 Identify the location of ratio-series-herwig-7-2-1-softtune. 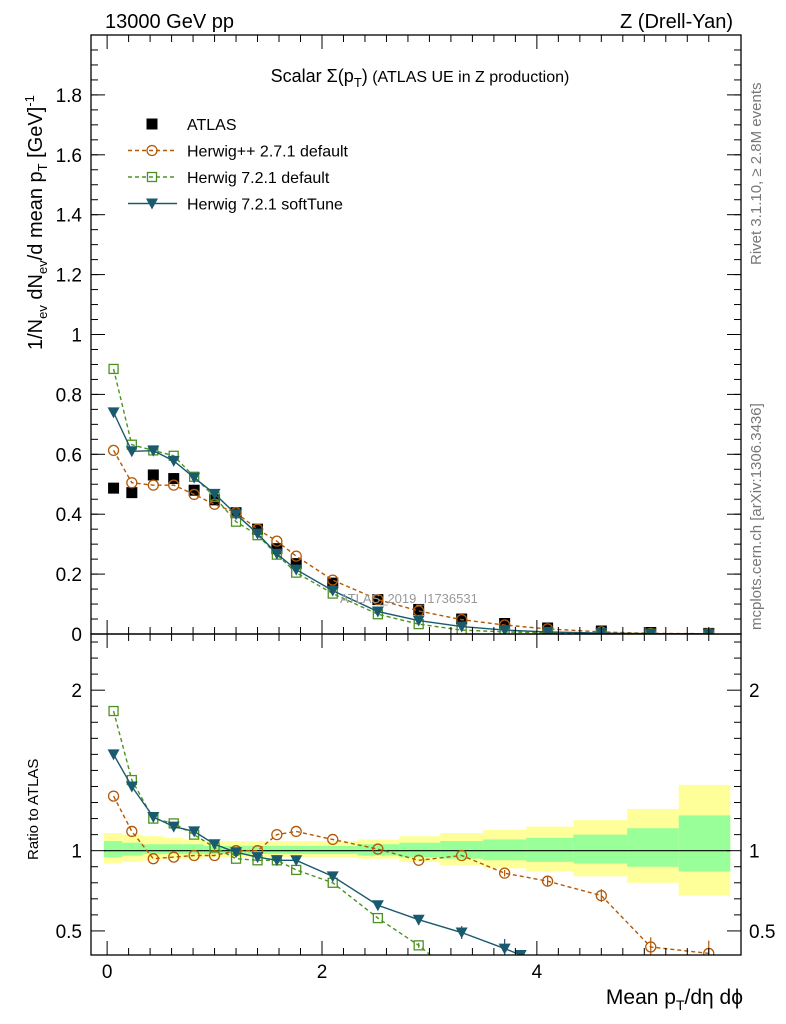
(317, 852).